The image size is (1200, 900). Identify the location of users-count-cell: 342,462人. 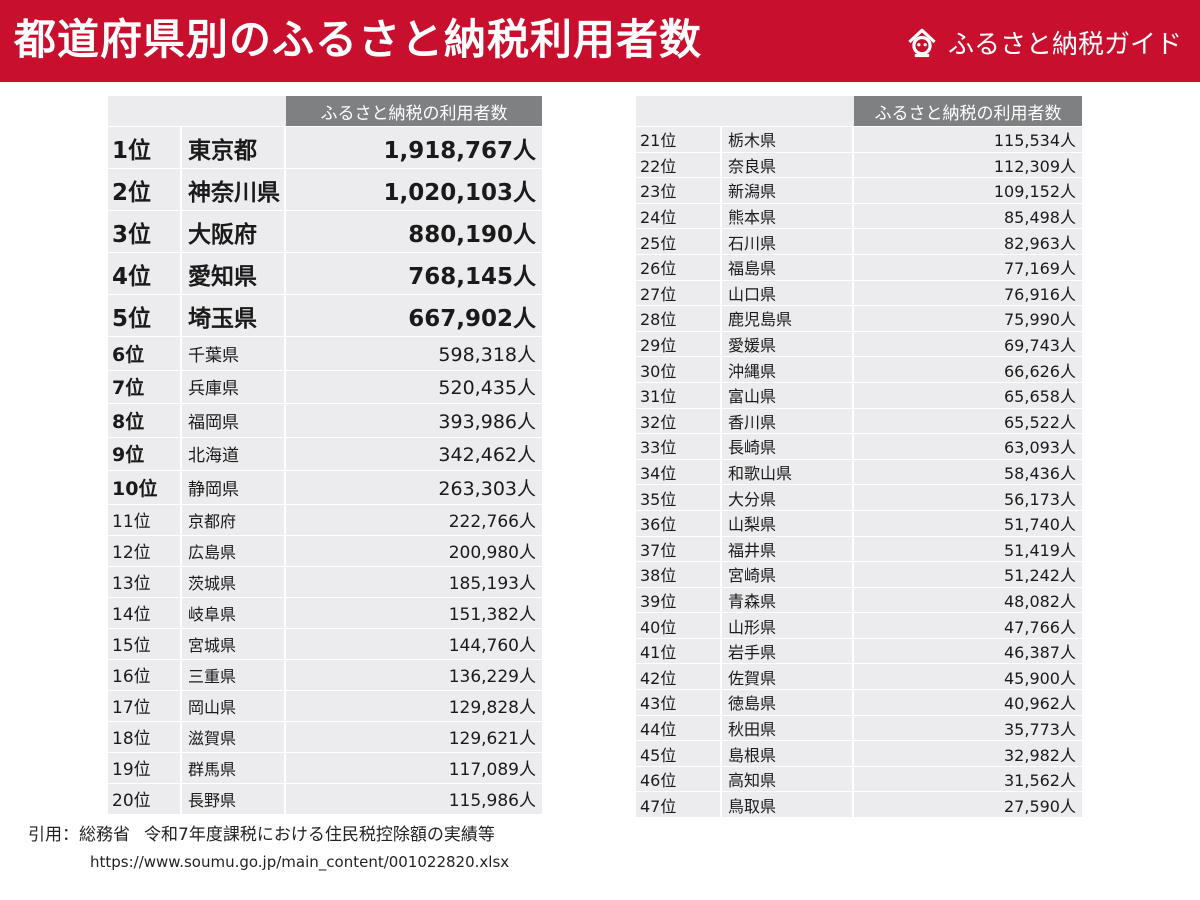
(413, 453).